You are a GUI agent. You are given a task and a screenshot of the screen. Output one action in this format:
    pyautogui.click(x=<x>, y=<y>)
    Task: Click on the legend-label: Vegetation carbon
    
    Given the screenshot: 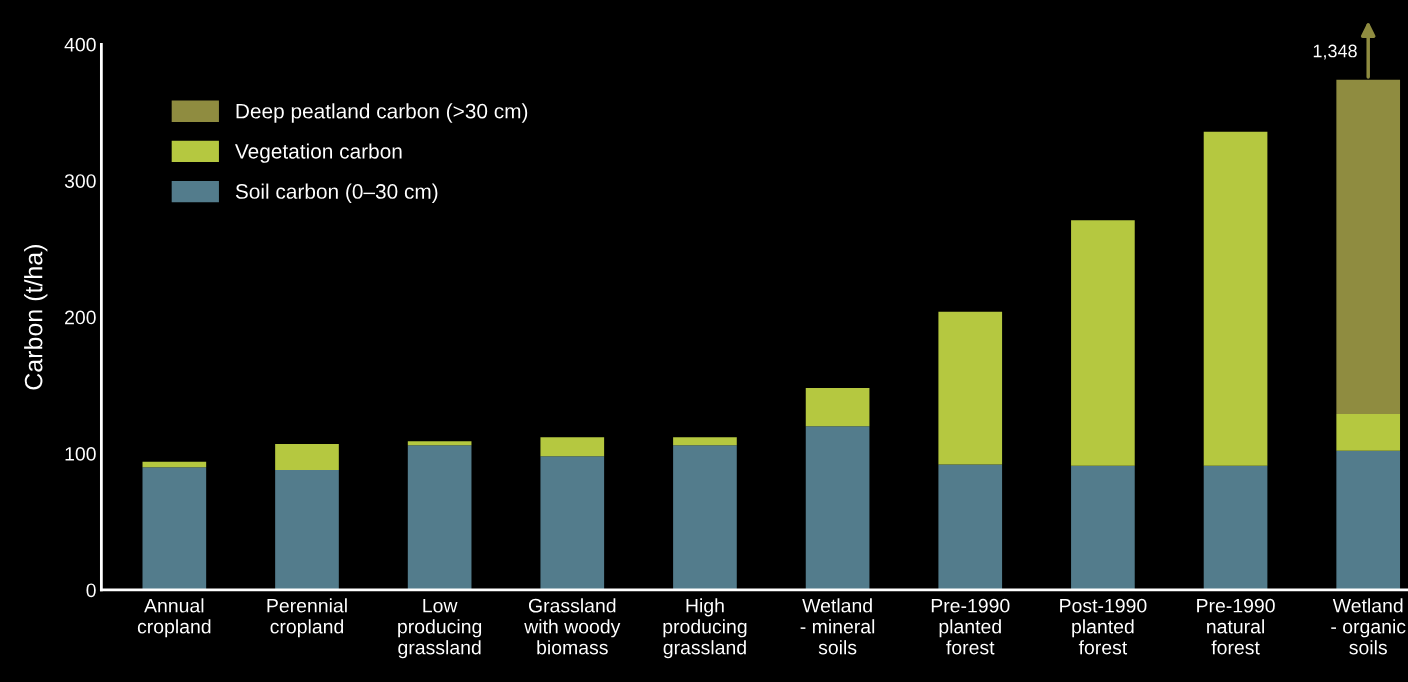 What is the action you would take?
    pyautogui.click(x=318, y=153)
    